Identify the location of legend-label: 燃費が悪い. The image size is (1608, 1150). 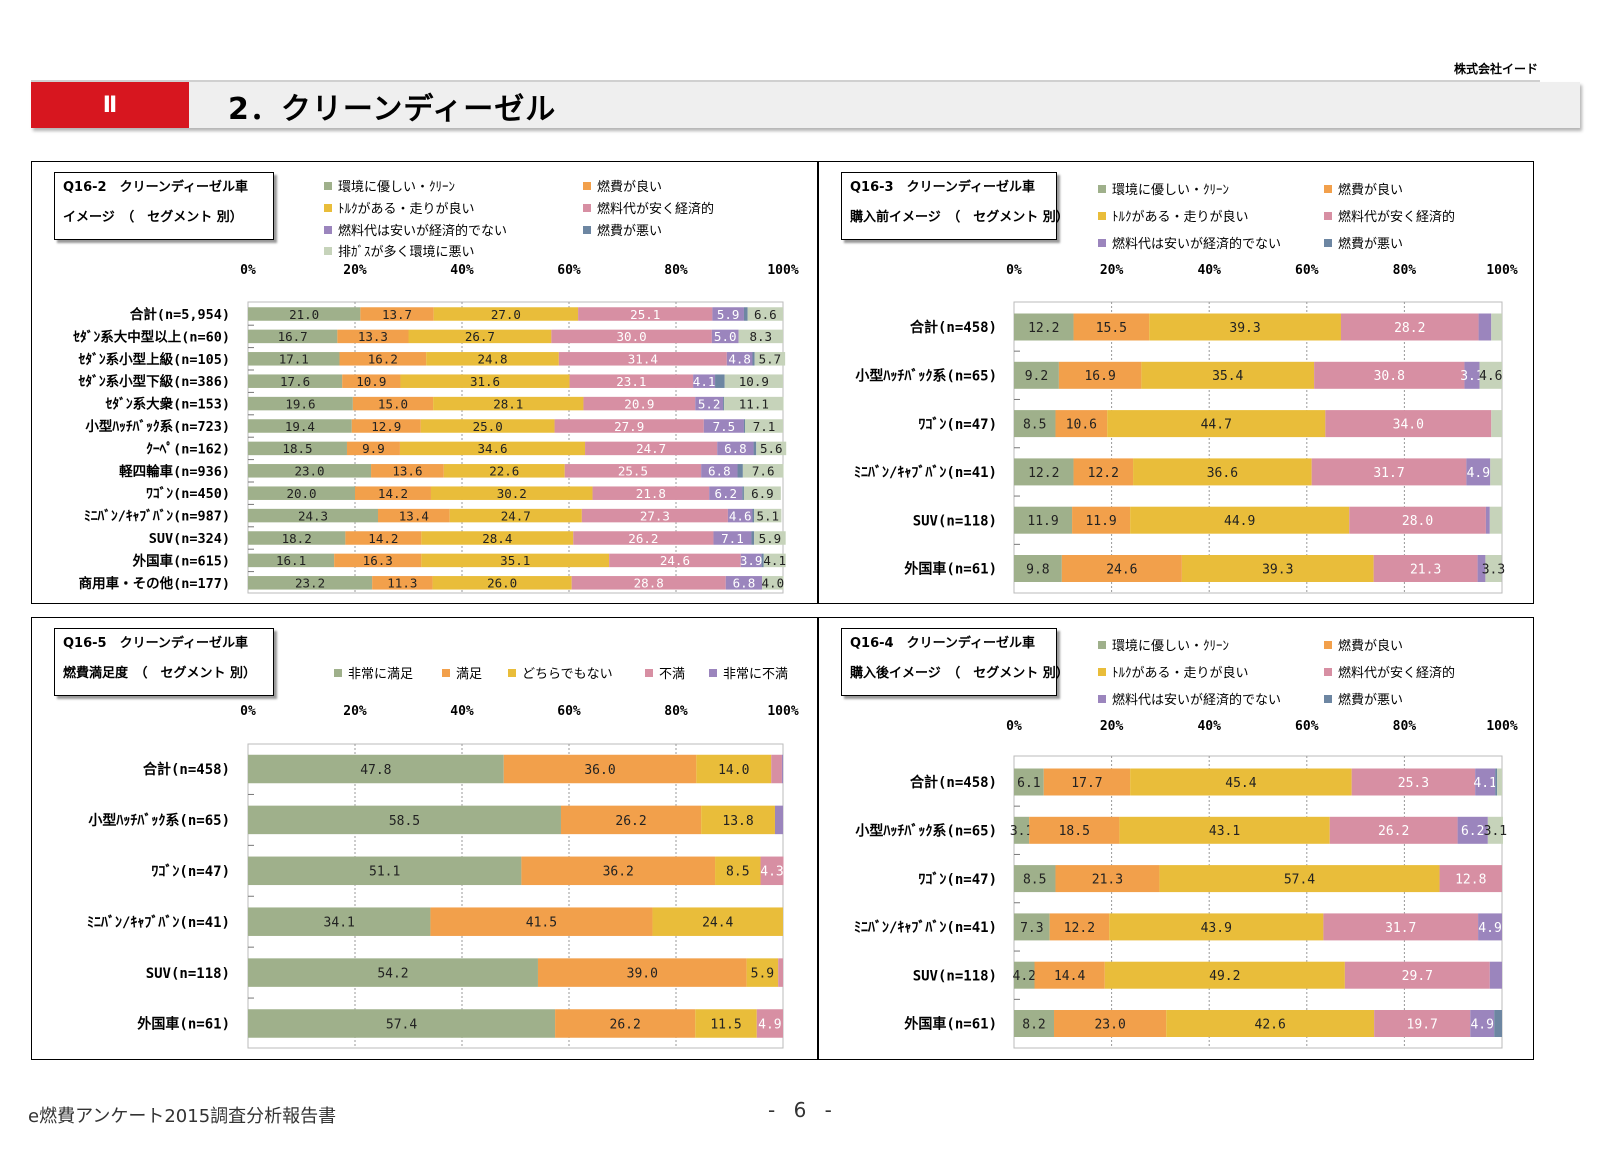
(630, 231).